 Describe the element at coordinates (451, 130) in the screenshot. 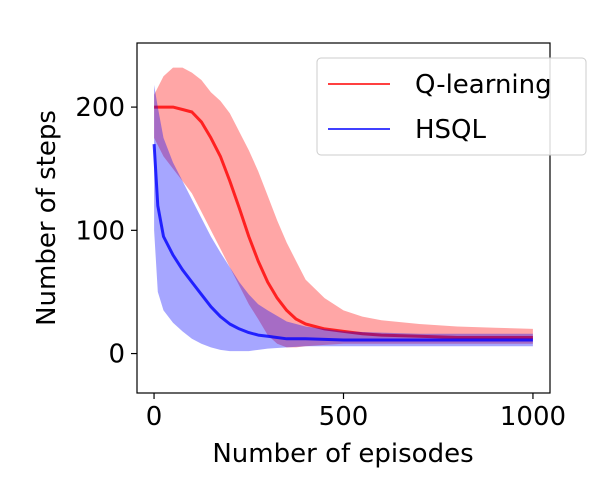

I see `legend-label-hsql: HSQL` at that location.